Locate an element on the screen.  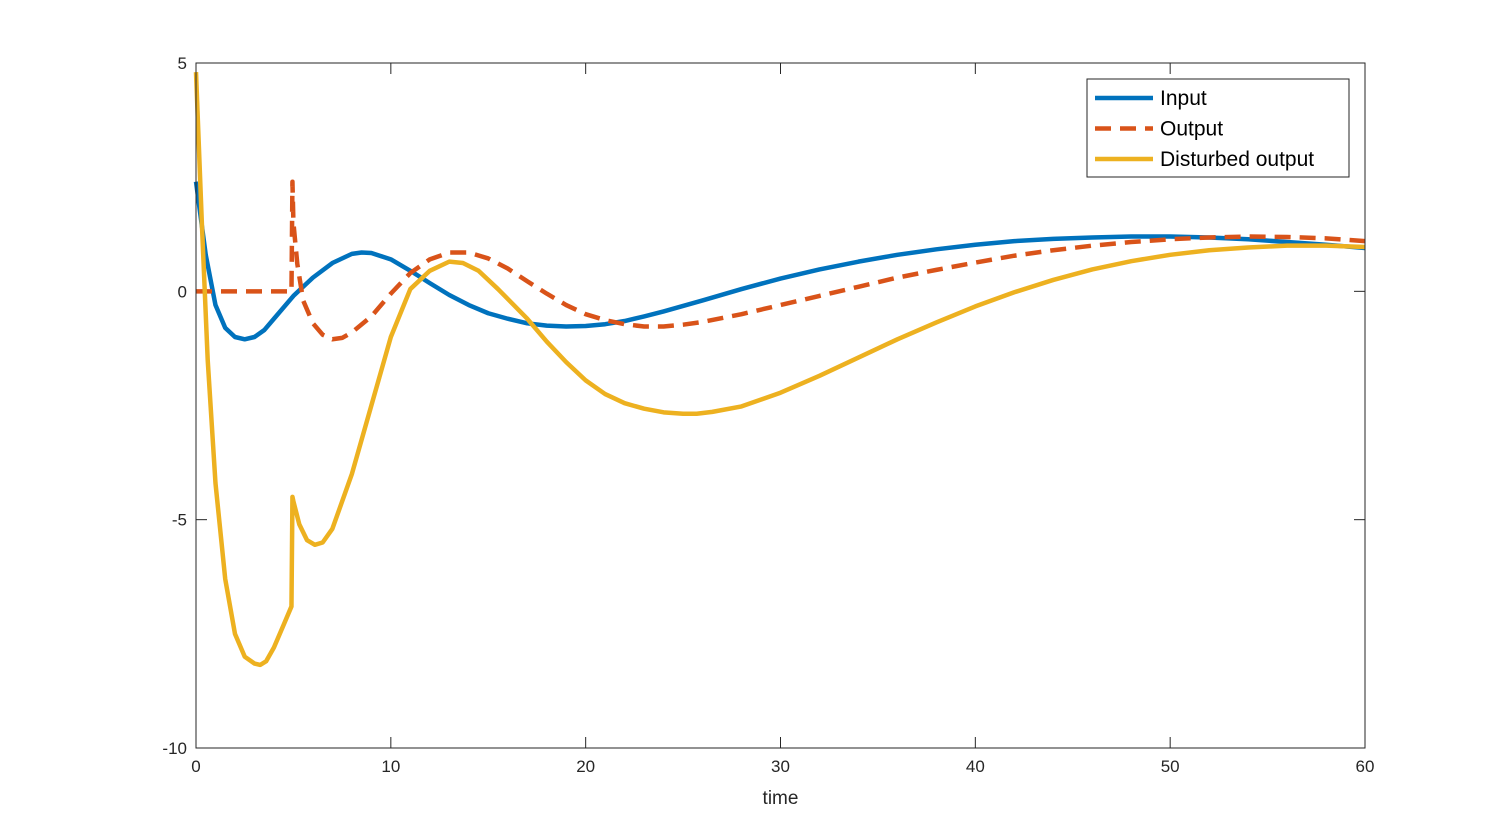
series-line-input is located at coordinates (779, 261).